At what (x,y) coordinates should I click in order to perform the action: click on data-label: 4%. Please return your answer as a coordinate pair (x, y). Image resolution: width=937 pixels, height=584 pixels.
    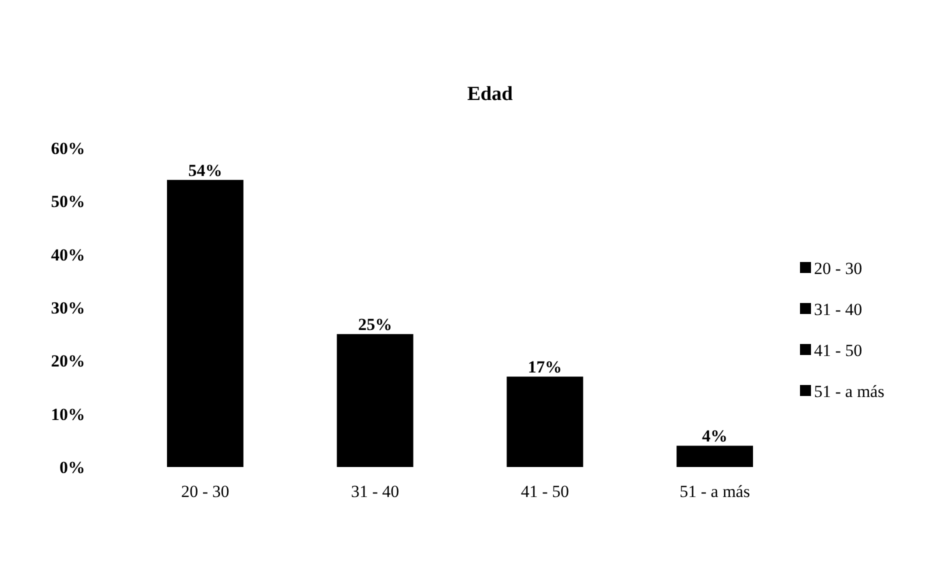
    Looking at the image, I should click on (715, 436).